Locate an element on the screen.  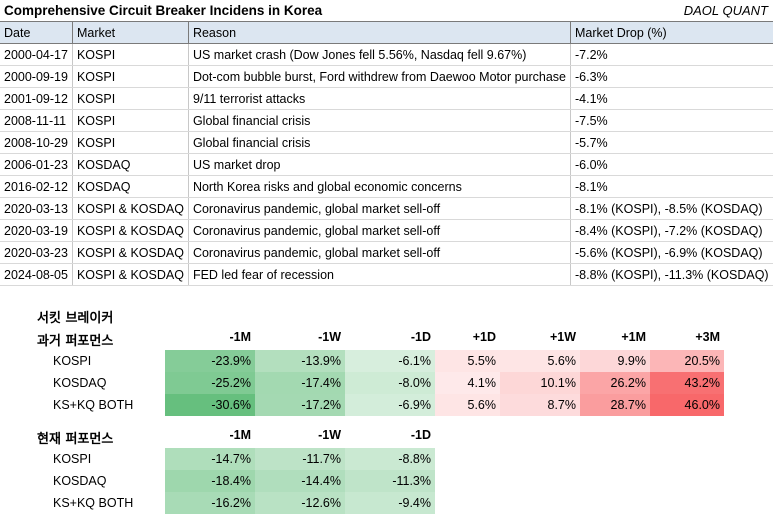
cell-date: 2016-02-12 is located at coordinates (36, 186).